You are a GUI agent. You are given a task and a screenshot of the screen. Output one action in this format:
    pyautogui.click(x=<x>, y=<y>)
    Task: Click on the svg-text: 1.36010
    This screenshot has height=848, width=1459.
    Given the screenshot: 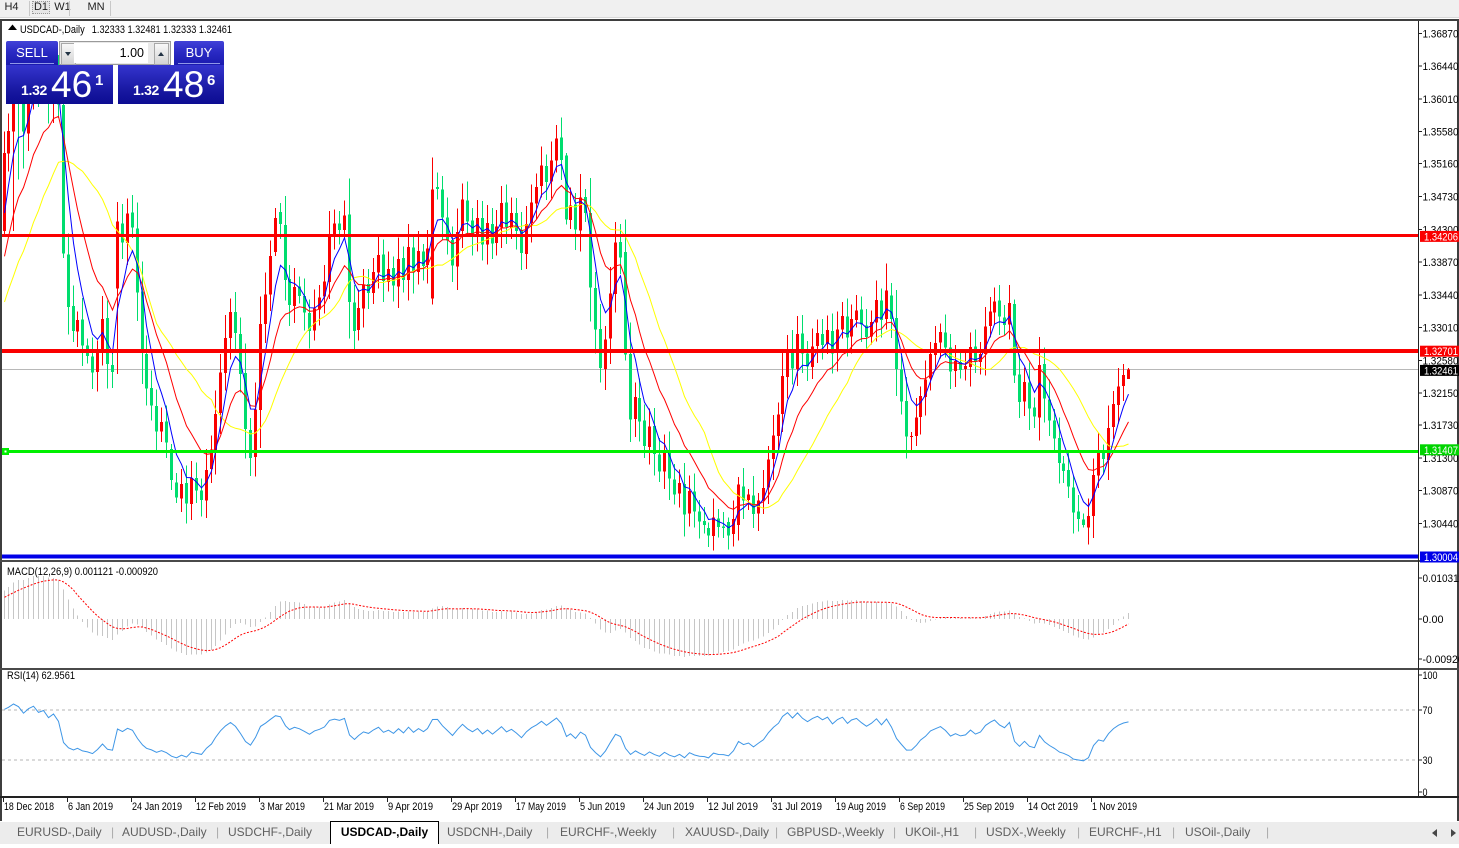 What is the action you would take?
    pyautogui.click(x=1441, y=100)
    